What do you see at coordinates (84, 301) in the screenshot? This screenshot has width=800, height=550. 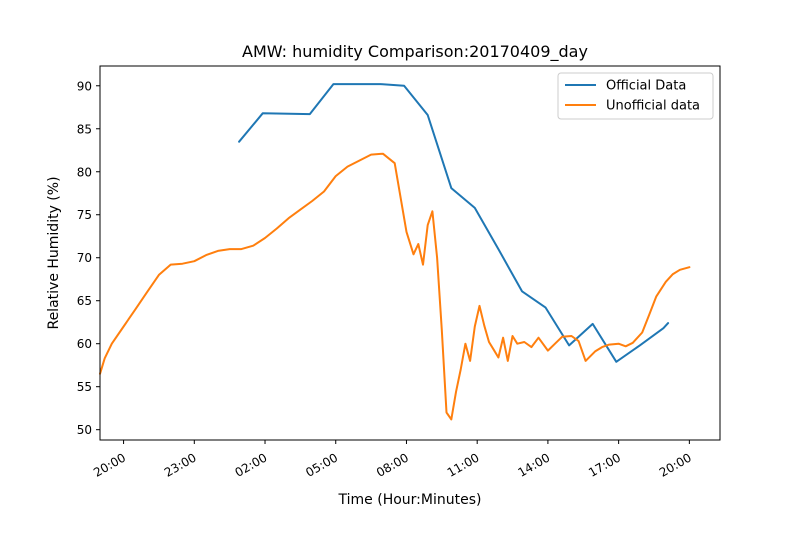 I see `y-tick-label: 65` at bounding box center [84, 301].